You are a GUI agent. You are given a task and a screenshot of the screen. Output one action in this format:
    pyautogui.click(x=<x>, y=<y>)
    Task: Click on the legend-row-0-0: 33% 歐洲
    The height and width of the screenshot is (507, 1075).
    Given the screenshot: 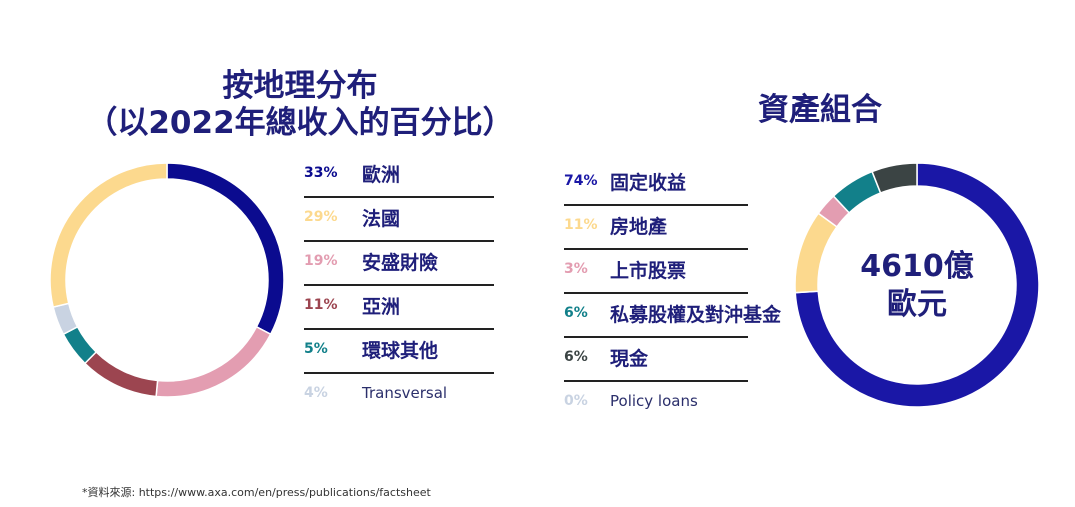 What is the action you would take?
    pyautogui.click(x=399, y=176)
    